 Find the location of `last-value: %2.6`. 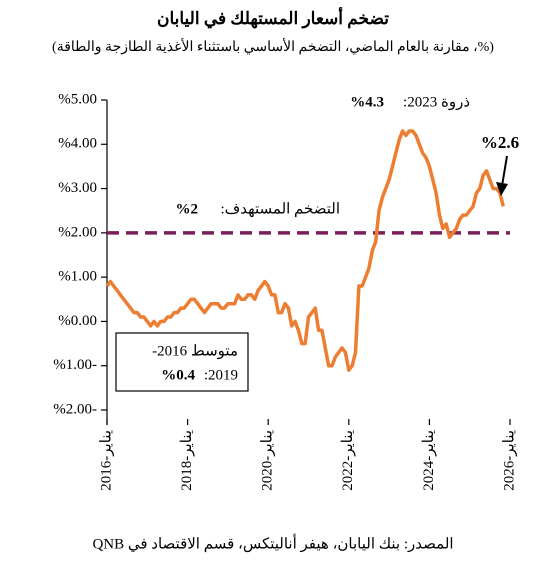

last-value: %2.6 is located at coordinates (500, 142).